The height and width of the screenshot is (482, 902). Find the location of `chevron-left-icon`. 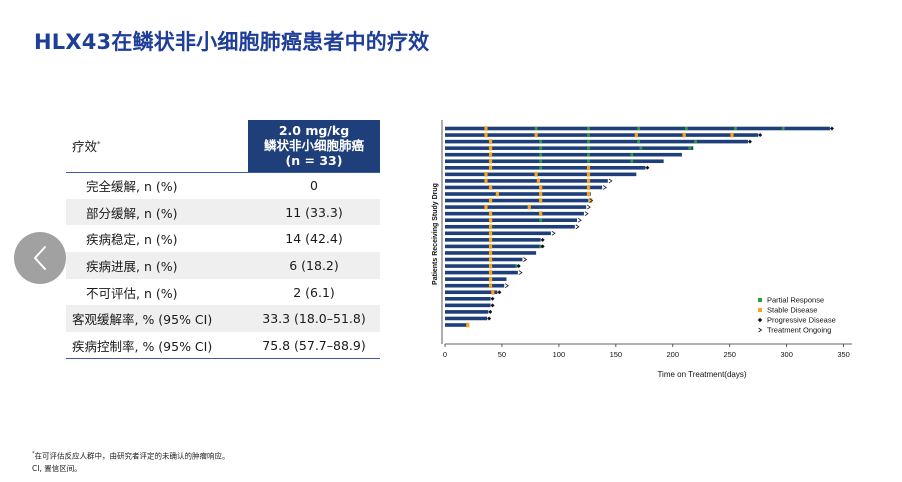

chevron-left-icon is located at coordinates (40, 258).